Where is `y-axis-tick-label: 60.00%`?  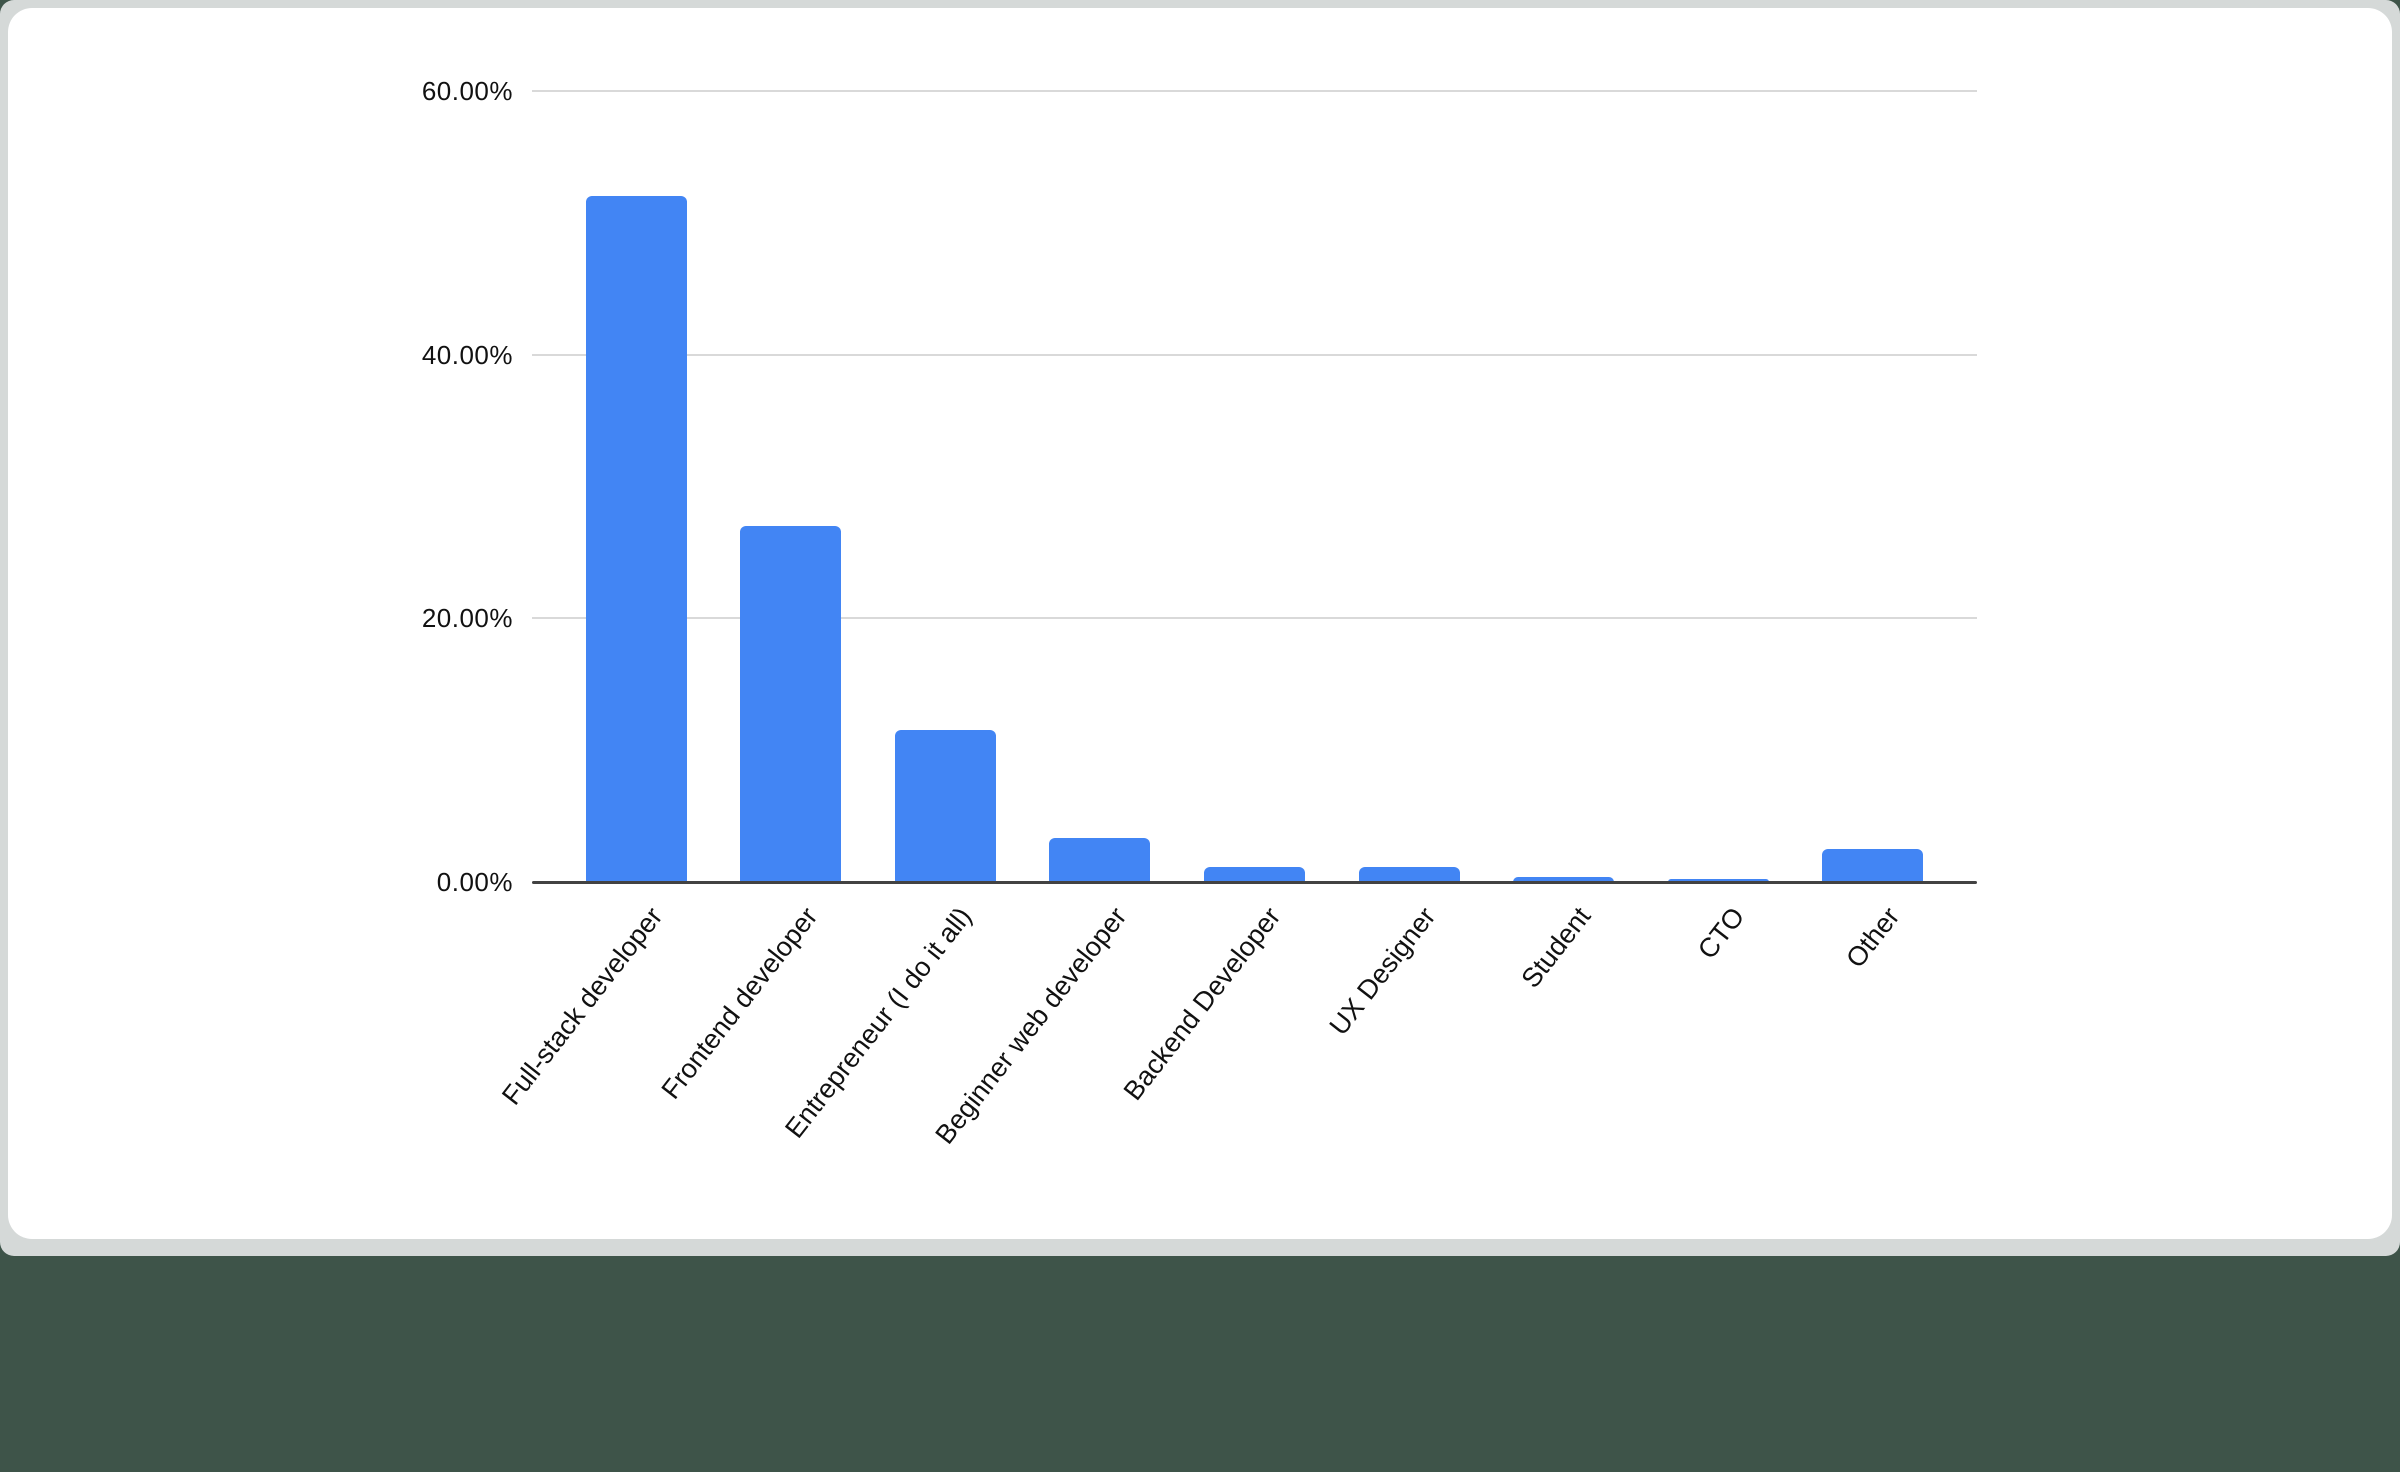
y-axis-tick-label: 60.00% is located at coordinates (467, 91).